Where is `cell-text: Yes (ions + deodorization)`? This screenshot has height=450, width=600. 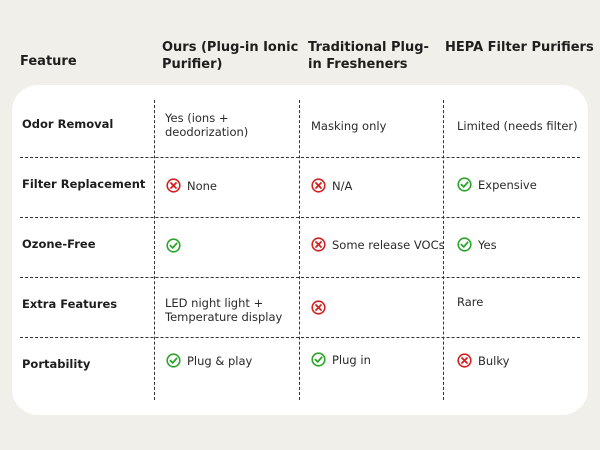 cell-text: Yes (ions + deodorization) is located at coordinates (207, 125).